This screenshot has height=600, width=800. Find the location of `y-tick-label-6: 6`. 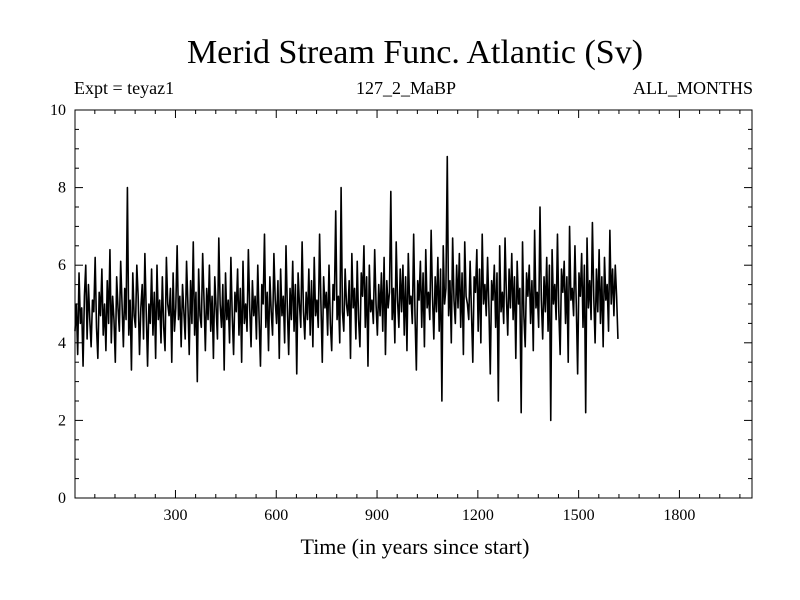

y-tick-label-6: 6 is located at coordinates (62, 265).